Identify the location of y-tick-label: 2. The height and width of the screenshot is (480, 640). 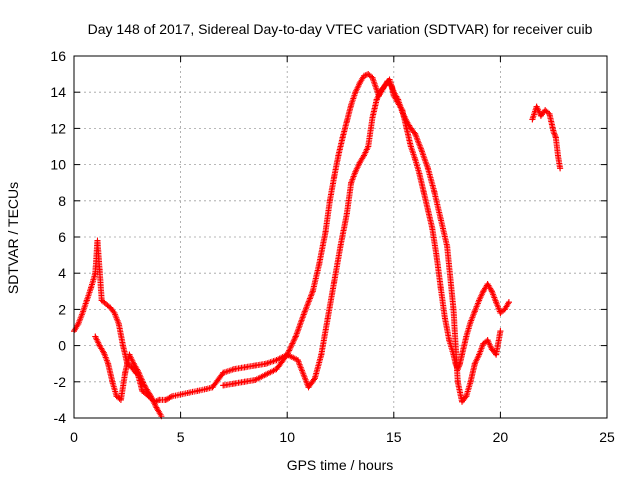
(62, 309).